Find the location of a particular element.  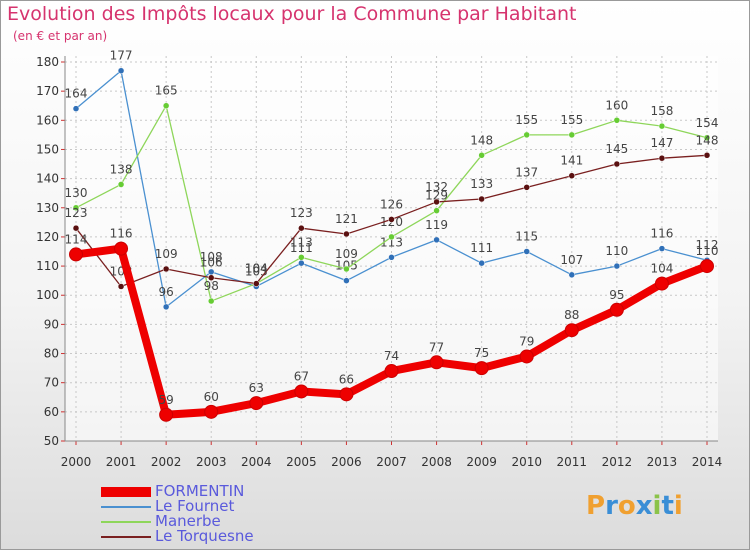

data-label-le-fournet: 116 is located at coordinates (661, 234).